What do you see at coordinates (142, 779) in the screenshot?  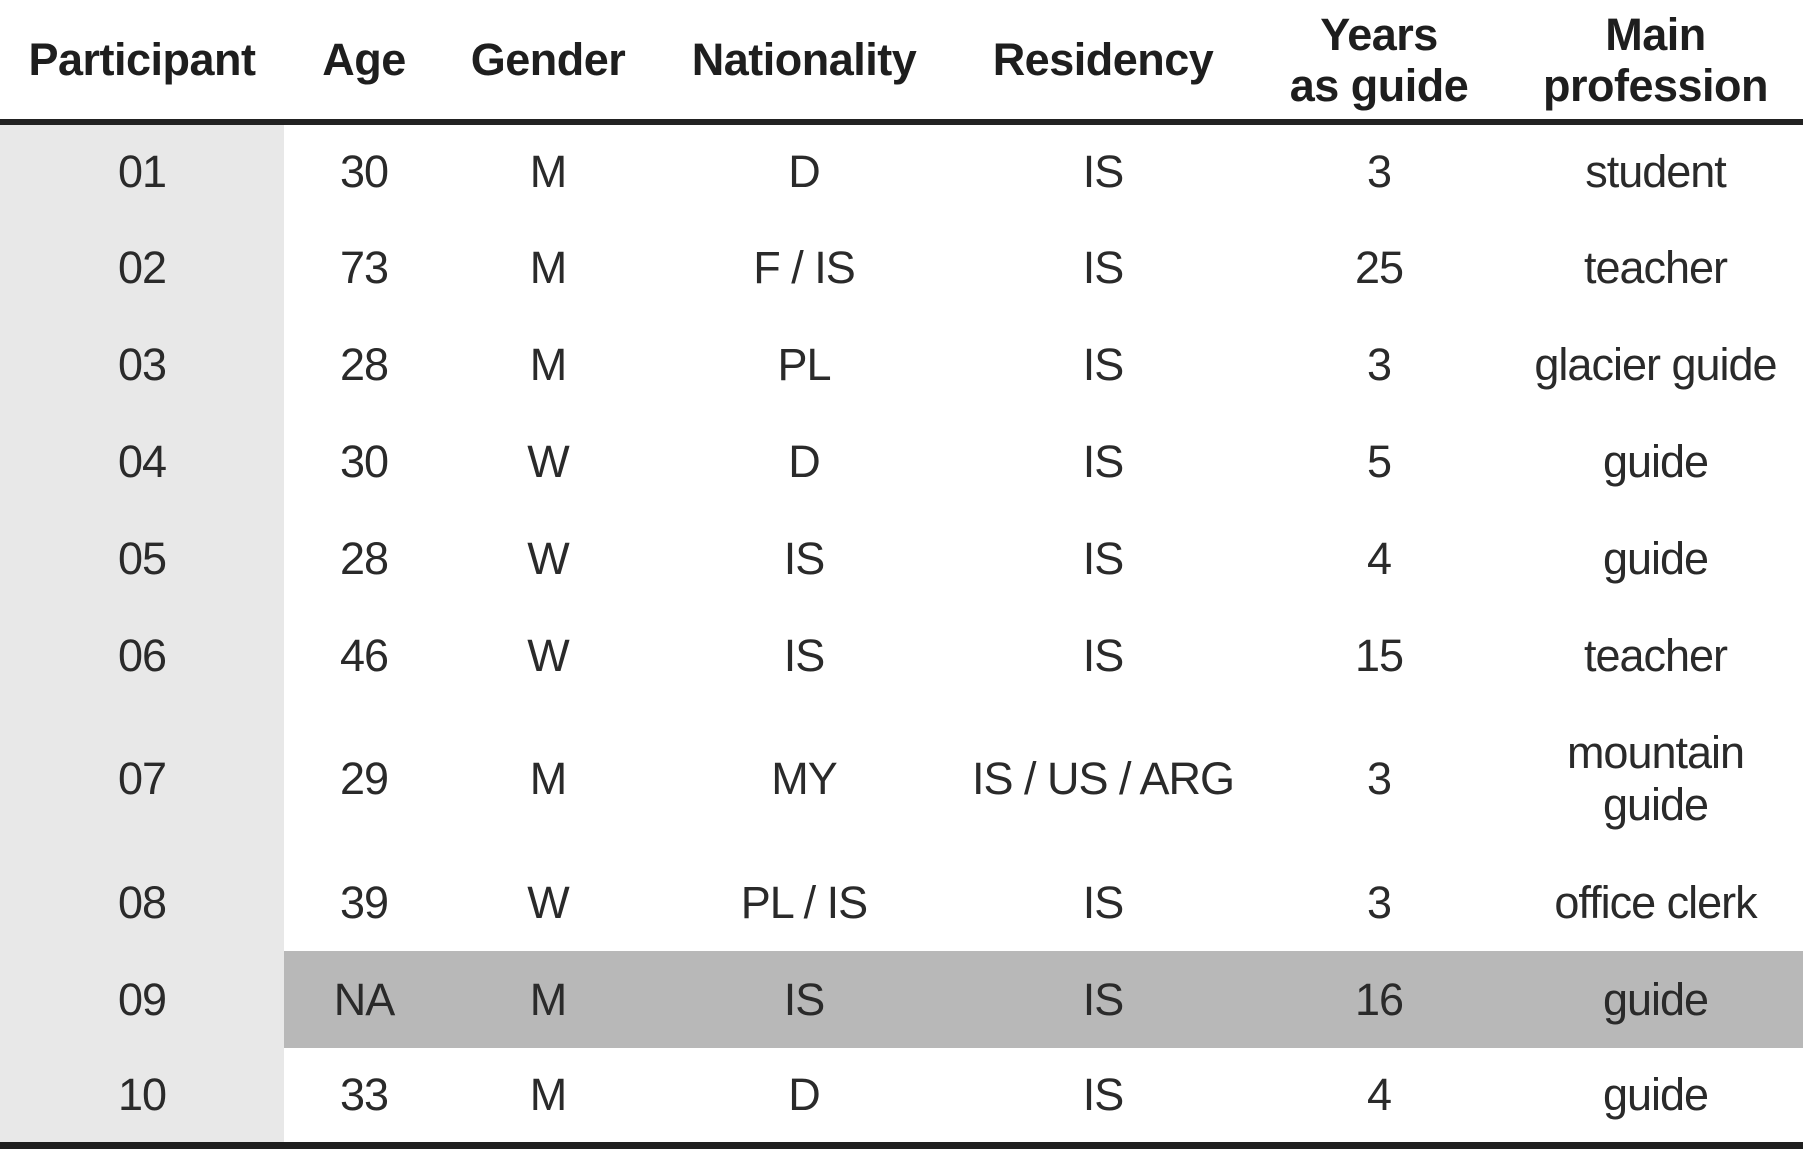 I see `cell-participant: 07` at bounding box center [142, 779].